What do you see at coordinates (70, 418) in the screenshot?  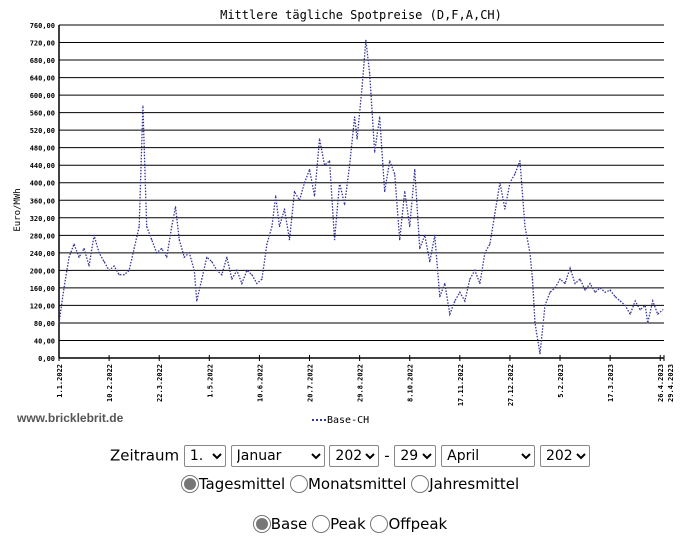 I see `site-logo: www.bricklebrit.de` at bounding box center [70, 418].